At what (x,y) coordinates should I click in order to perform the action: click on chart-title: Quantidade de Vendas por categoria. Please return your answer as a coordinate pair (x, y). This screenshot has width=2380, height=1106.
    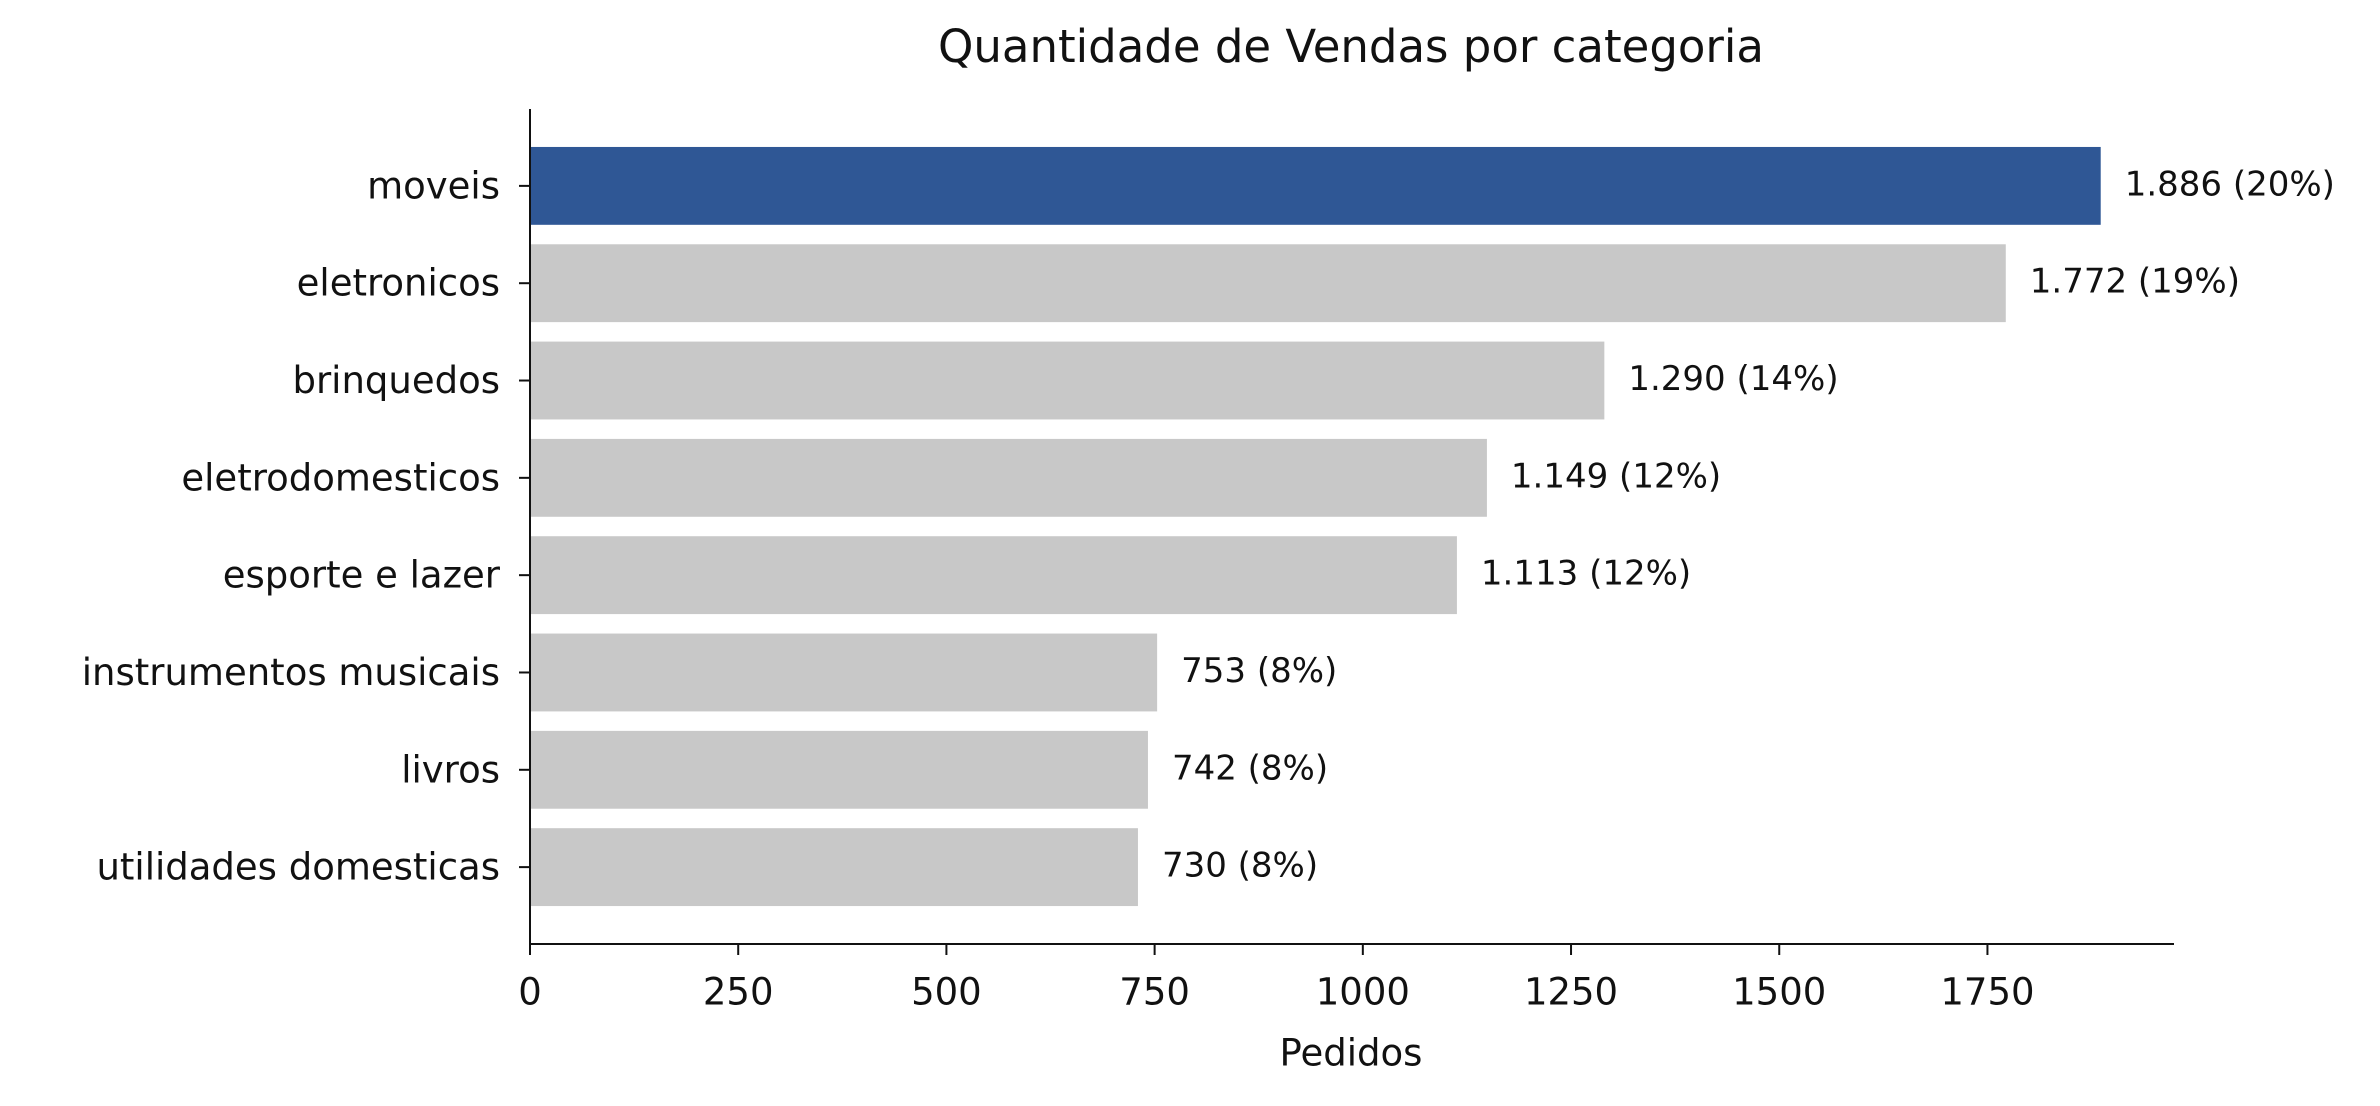
    Looking at the image, I should click on (1351, 46).